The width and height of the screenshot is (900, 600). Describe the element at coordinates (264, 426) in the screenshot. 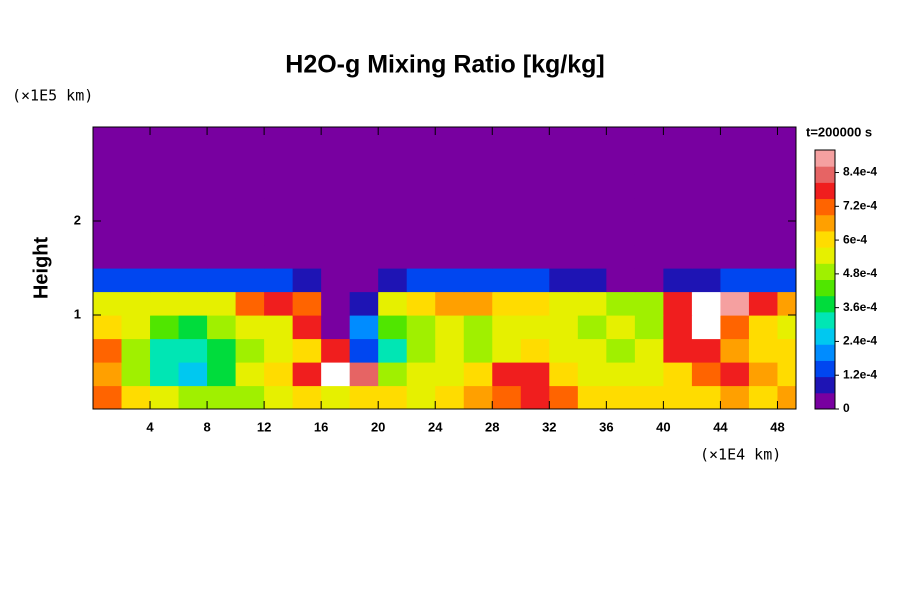

I see `x-tick-label: 12` at that location.